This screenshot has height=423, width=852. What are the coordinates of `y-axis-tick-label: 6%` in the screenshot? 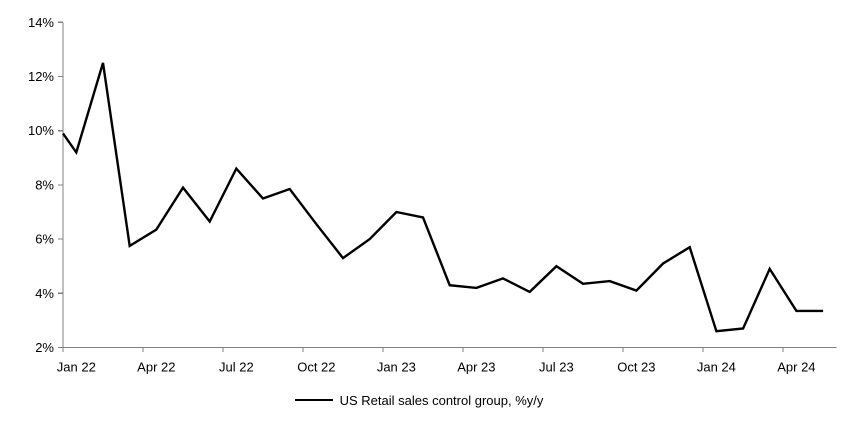 It's located at (44, 239).